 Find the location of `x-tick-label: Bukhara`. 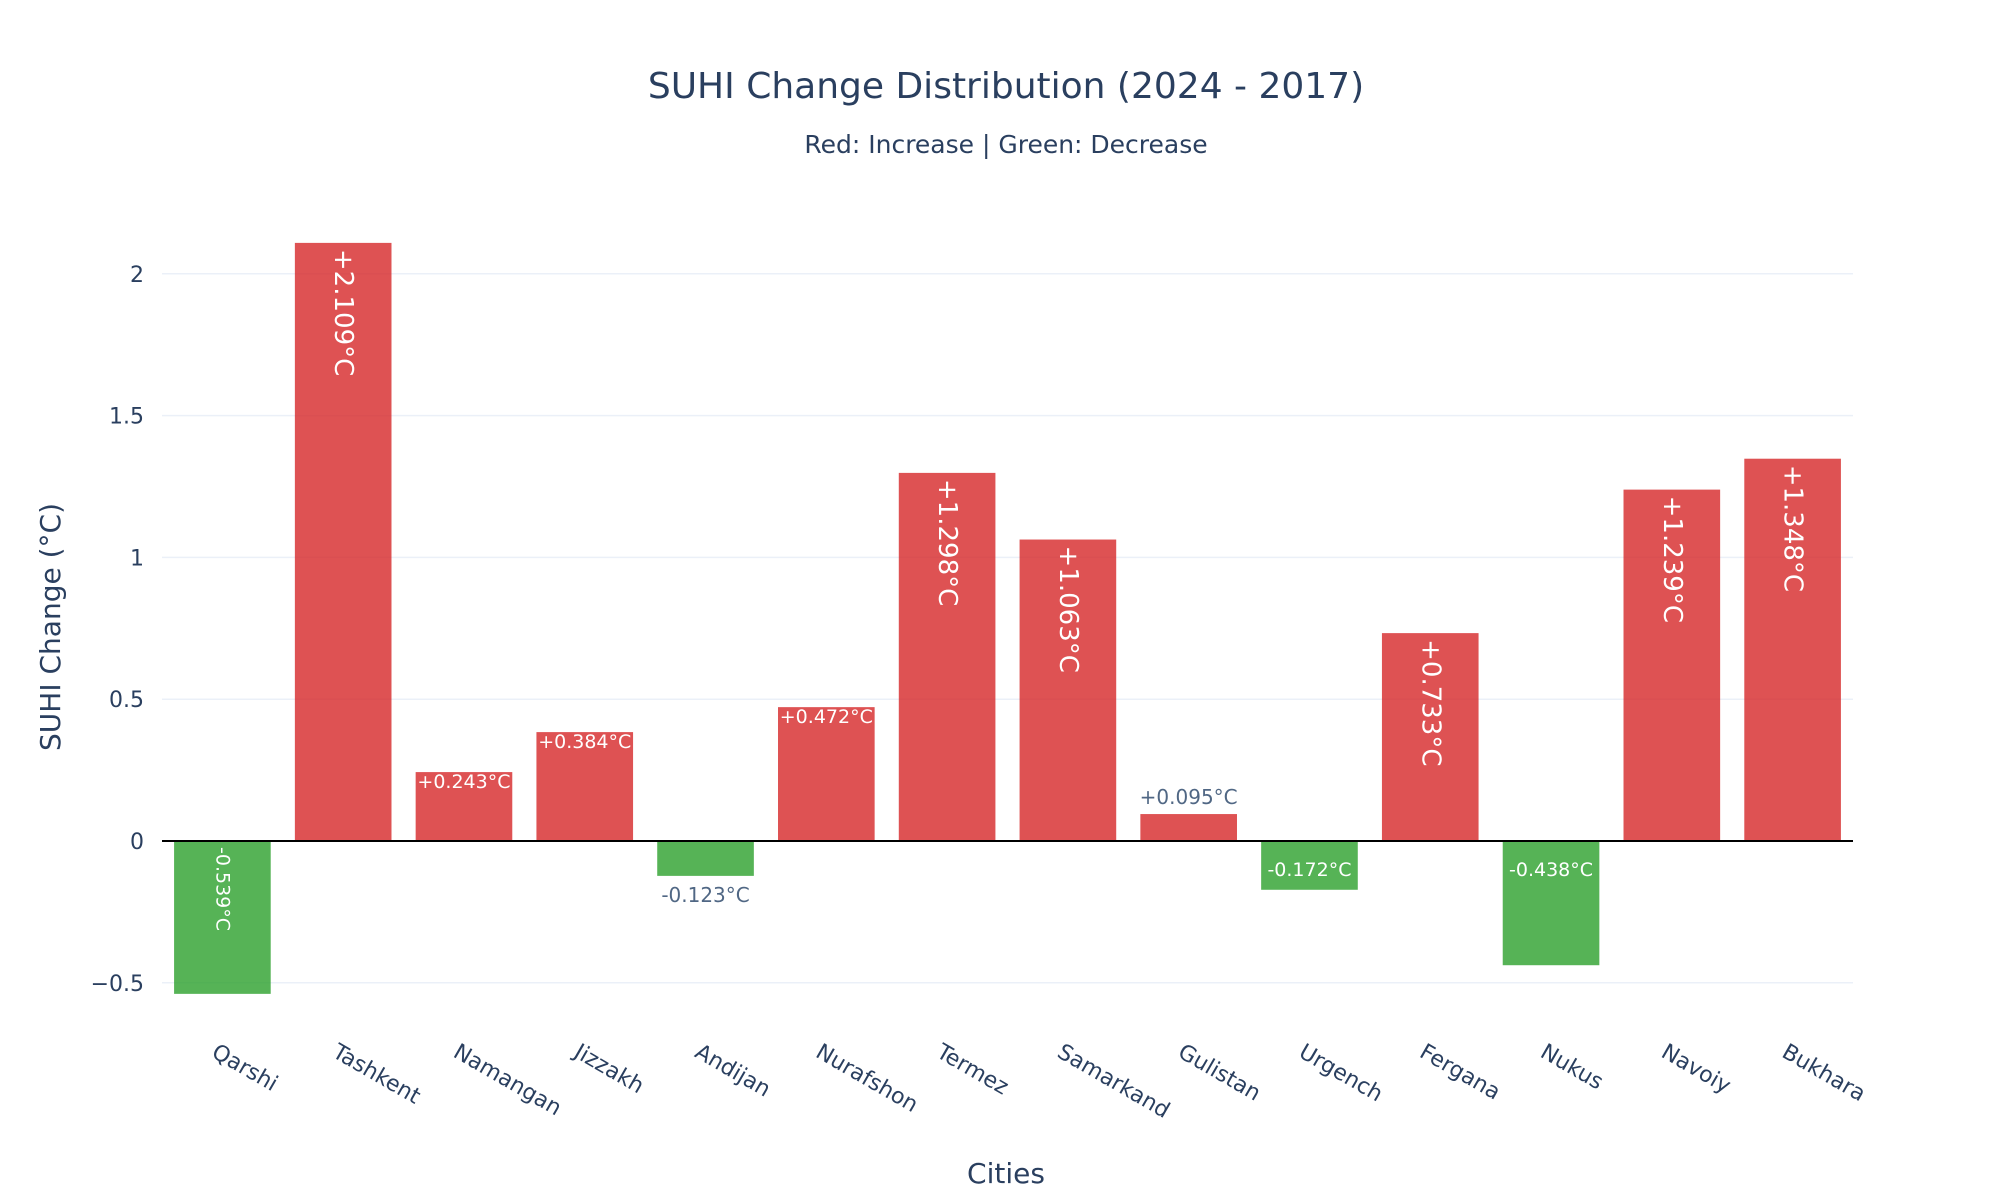

x-tick-label: Bukhara is located at coordinates (1824, 1074).